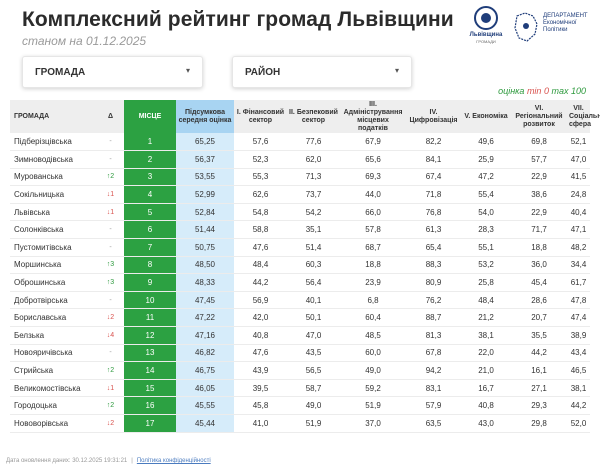 The height and width of the screenshot is (470, 600). Describe the element at coordinates (173, 461) in the screenshot. I see `privacy-policy-link: Політика конфіденційності` at that location.